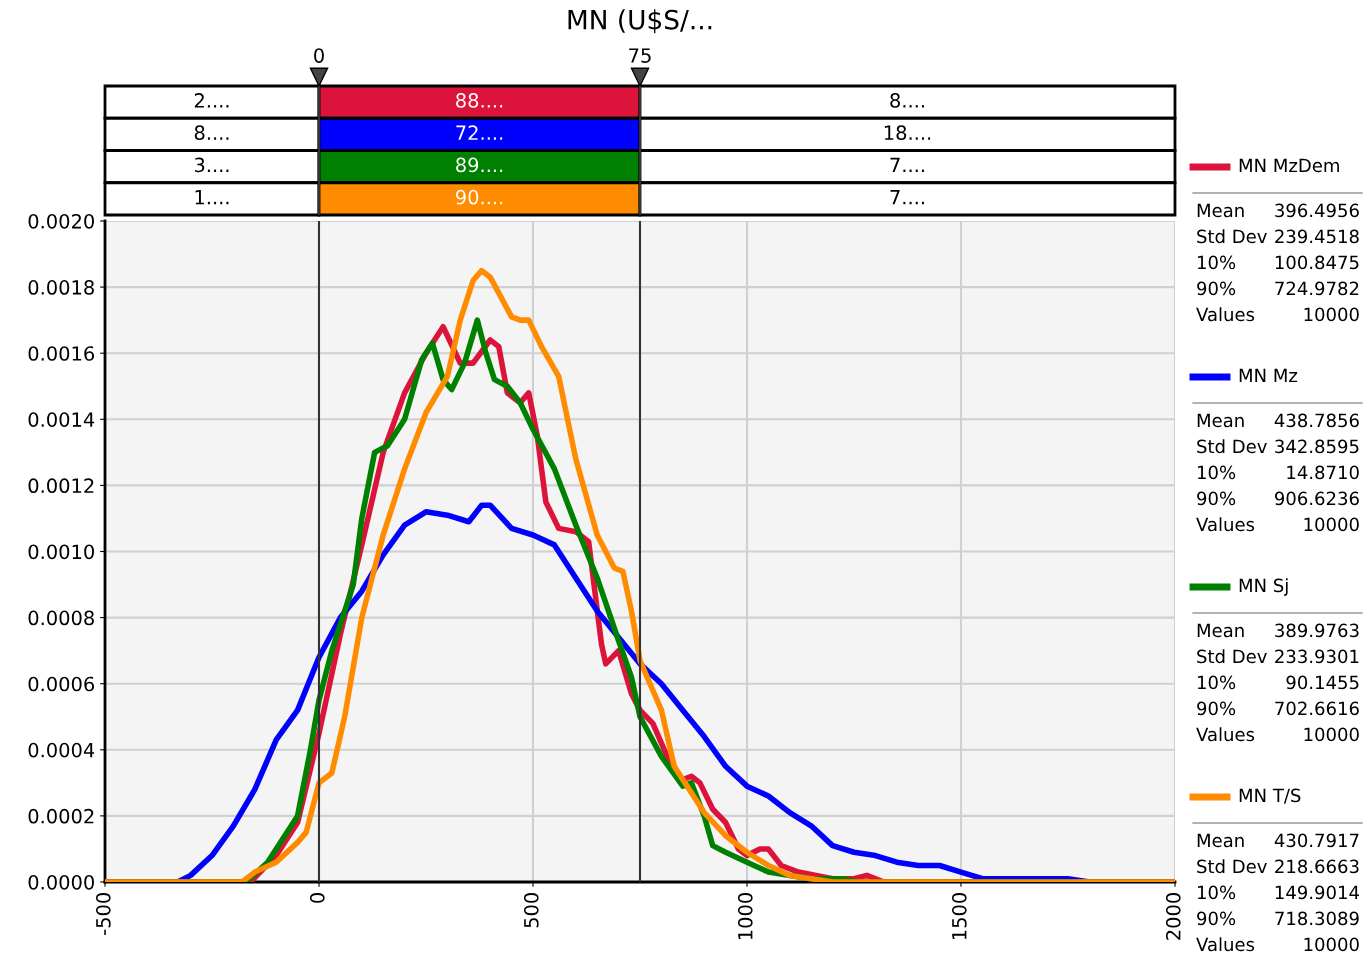 This screenshot has width=1370, height=957. Describe the element at coordinates (1317, 708) in the screenshot. I see `text: 702.6616` at that location.